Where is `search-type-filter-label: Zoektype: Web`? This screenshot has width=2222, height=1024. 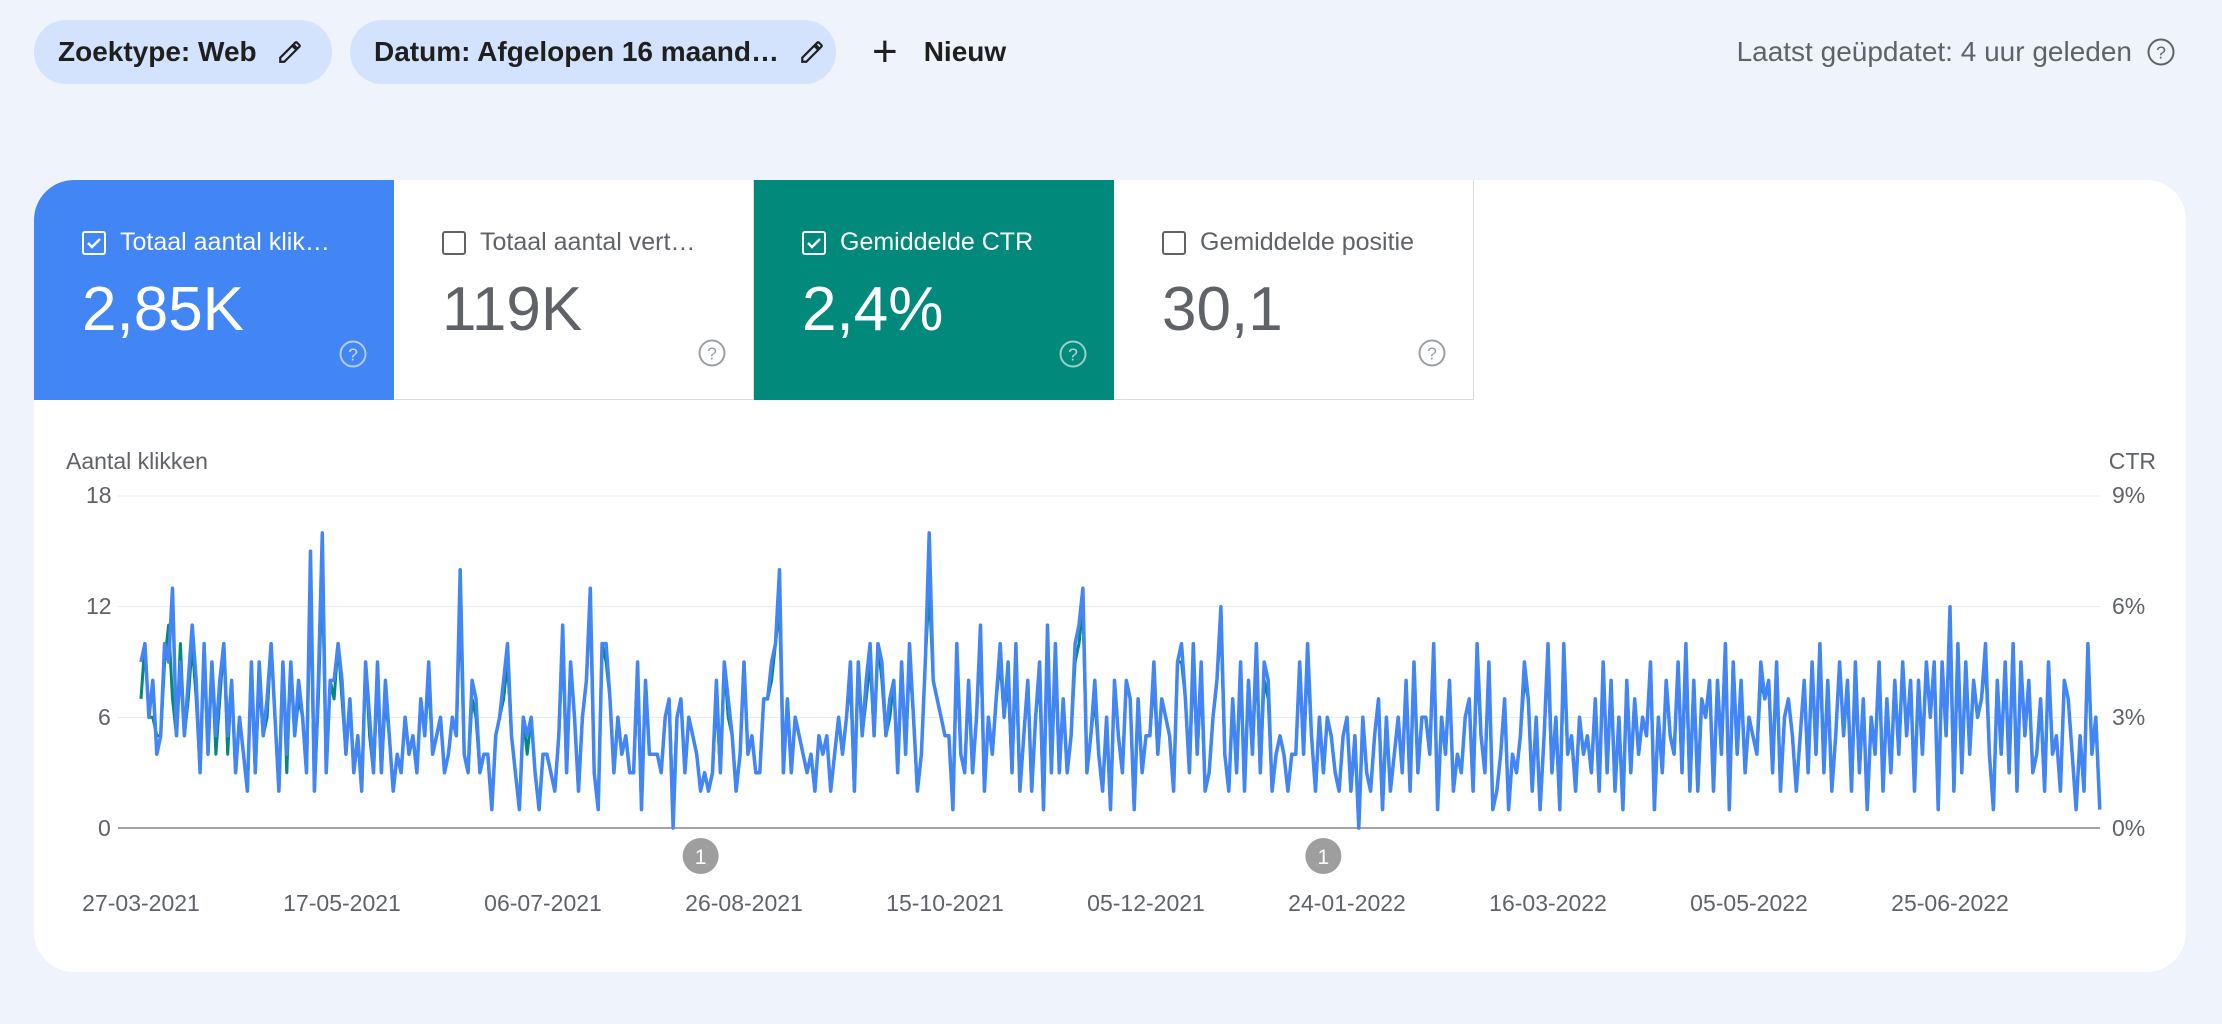 search-type-filter-label: Zoektype: Web is located at coordinates (157, 51).